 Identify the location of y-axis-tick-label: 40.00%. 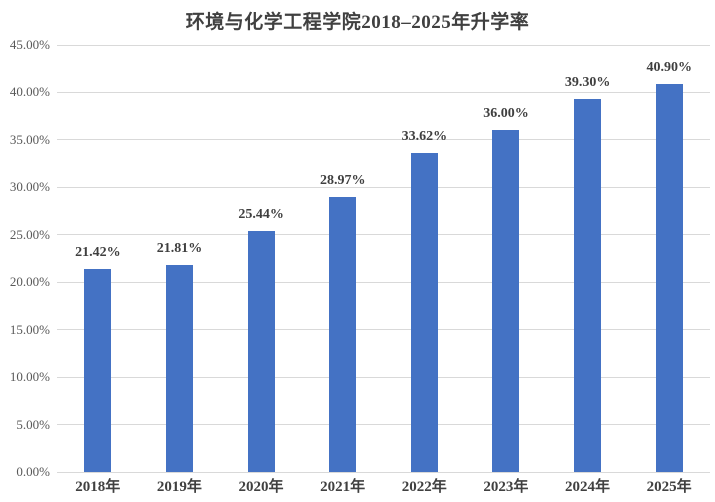
(29, 92).